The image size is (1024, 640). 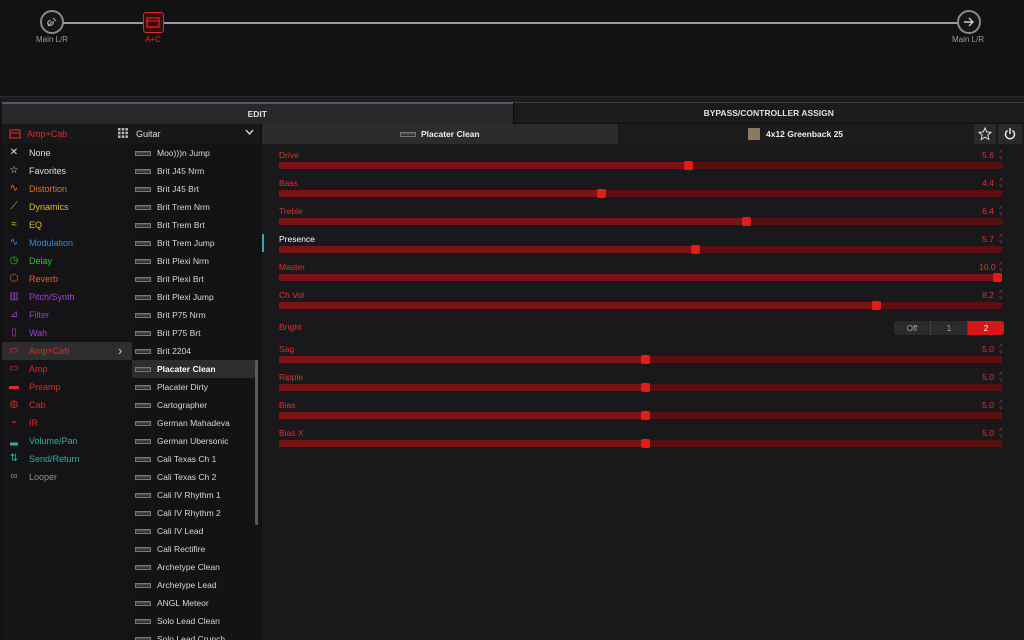 What do you see at coordinates (67, 171) in the screenshot?
I see `category-item: ☆ Favorites` at bounding box center [67, 171].